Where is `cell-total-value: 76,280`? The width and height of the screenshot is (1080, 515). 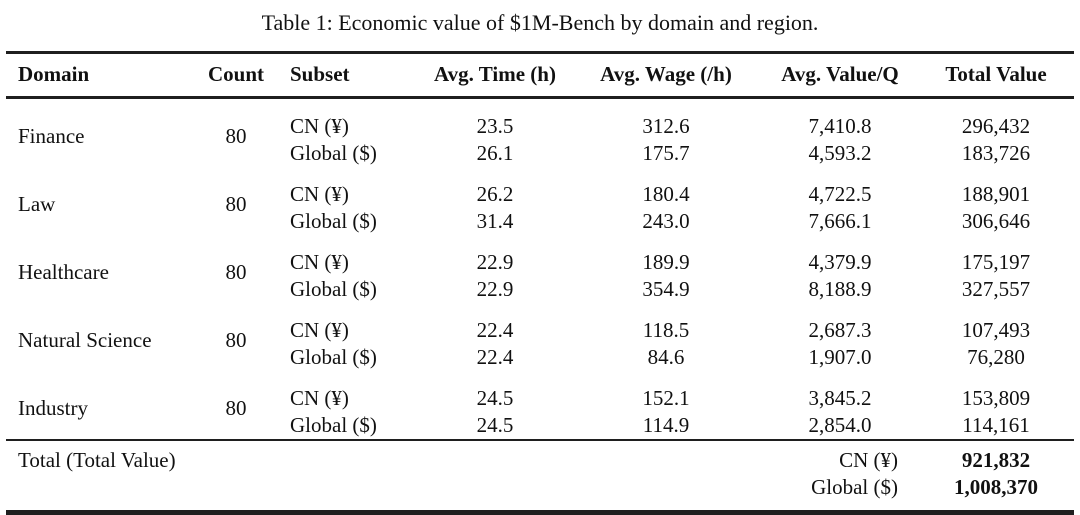 cell-total-value: 76,280 is located at coordinates (996, 357).